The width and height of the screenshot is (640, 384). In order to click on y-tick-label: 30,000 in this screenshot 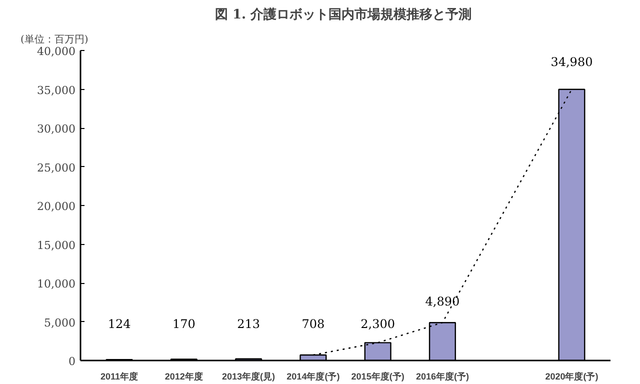, I will do `click(56, 129)`.